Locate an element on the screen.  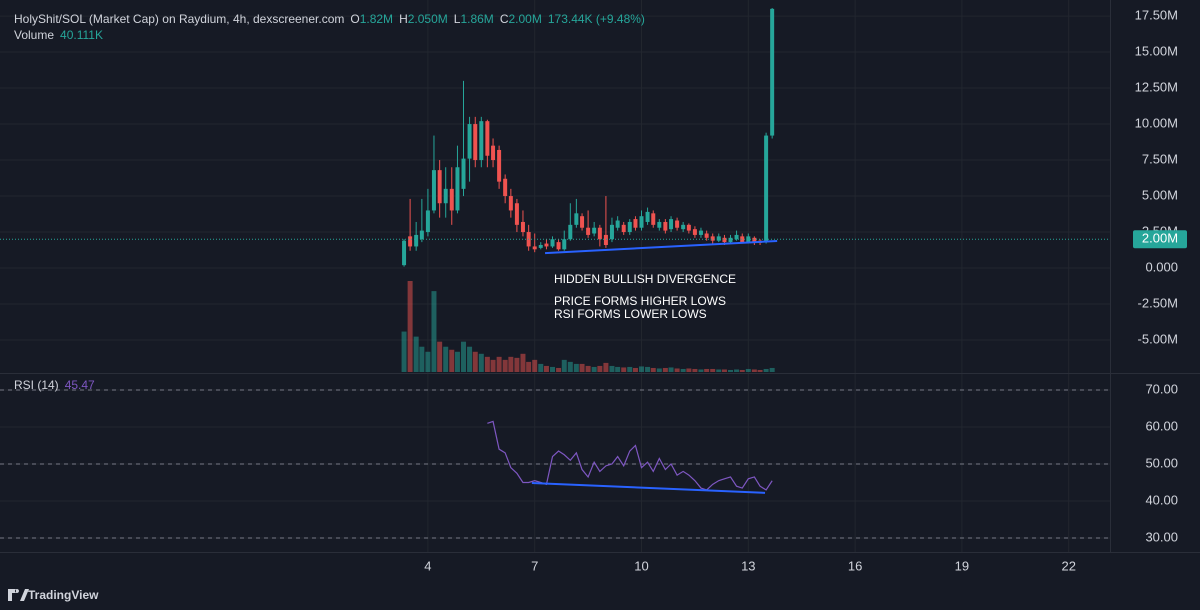
y-tick-label: -5.00M is located at coordinates (1158, 338).